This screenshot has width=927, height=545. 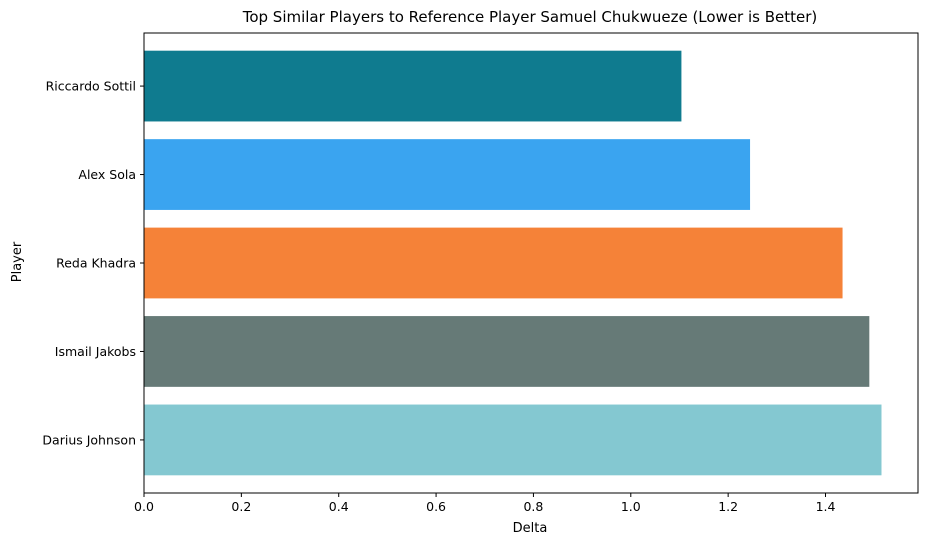 What do you see at coordinates (17, 261) in the screenshot?
I see `y-axis-label: Player` at bounding box center [17, 261].